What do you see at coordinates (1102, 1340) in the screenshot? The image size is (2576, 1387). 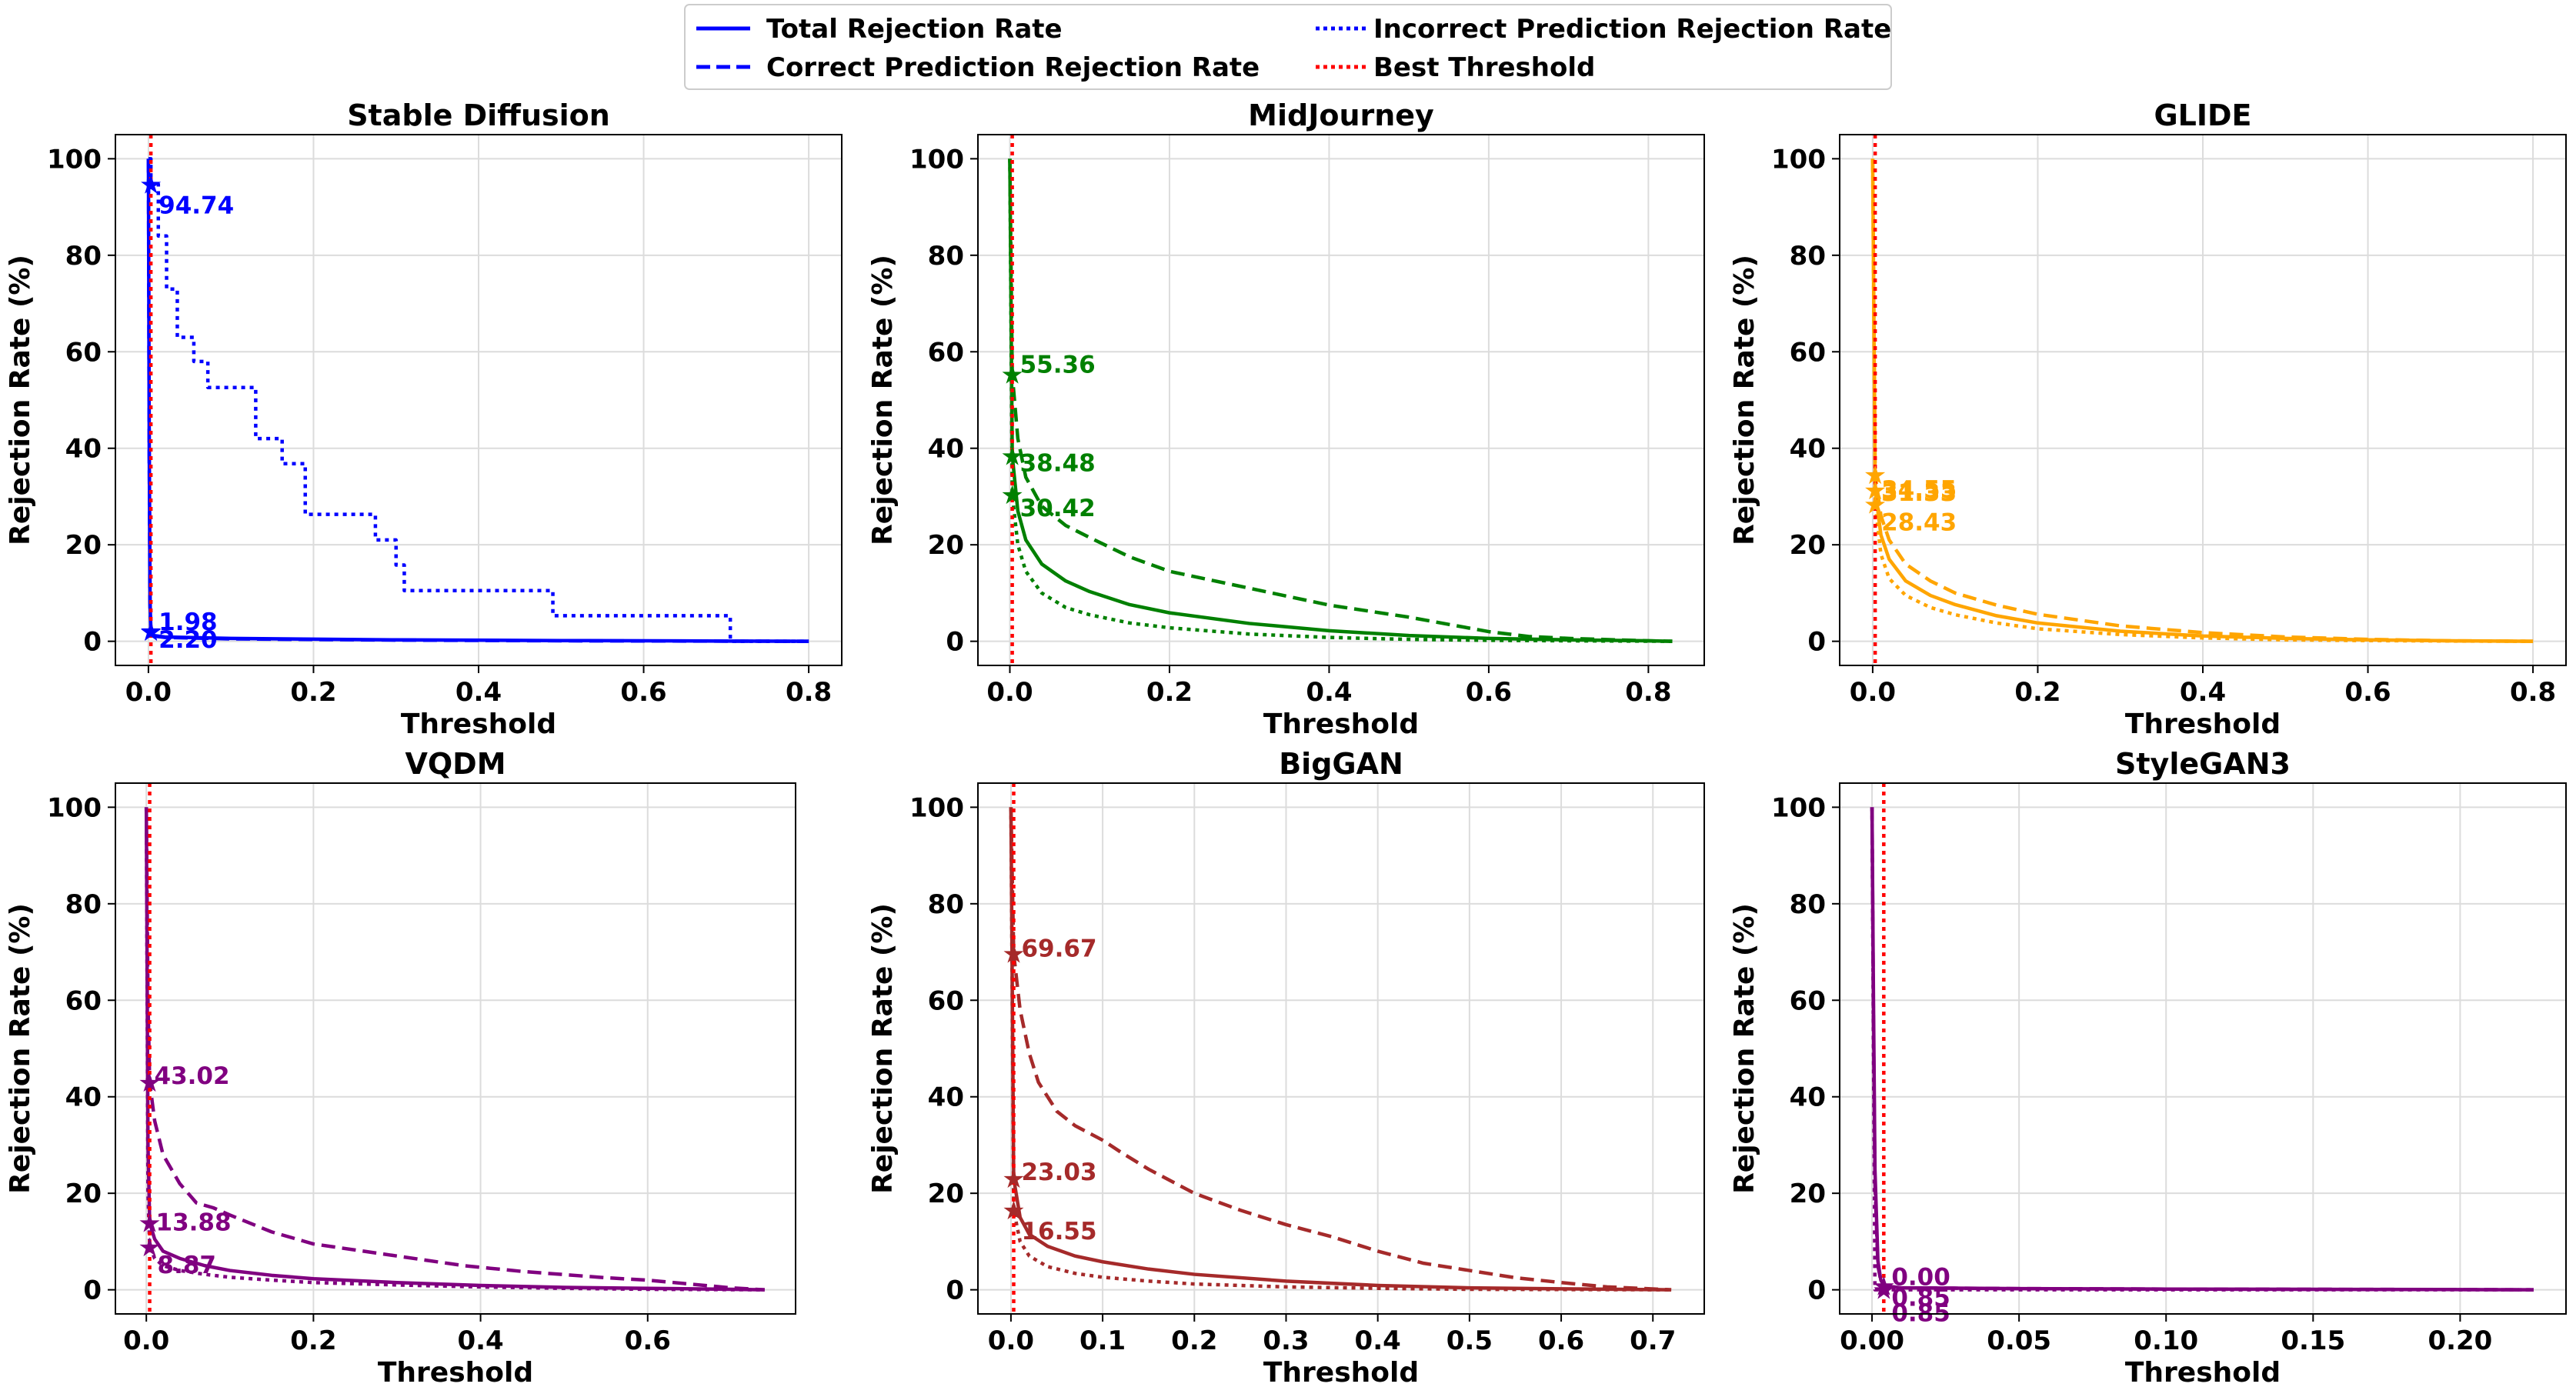 I see `x-tick-label: 0.1` at bounding box center [1102, 1340].